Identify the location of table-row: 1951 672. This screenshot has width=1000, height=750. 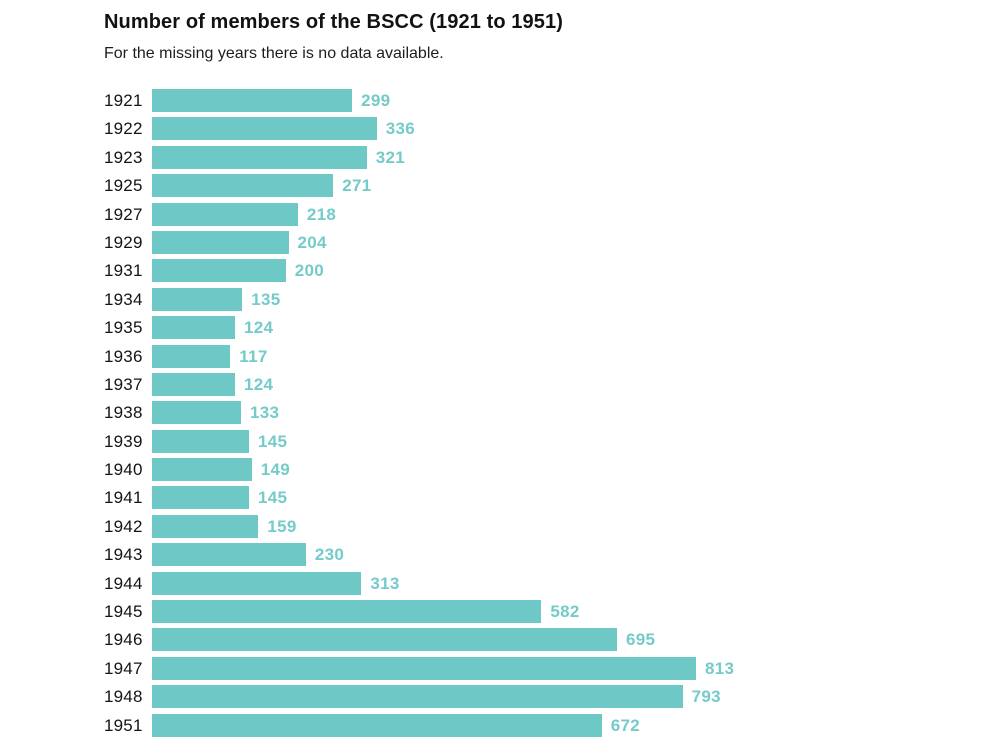
(552, 725).